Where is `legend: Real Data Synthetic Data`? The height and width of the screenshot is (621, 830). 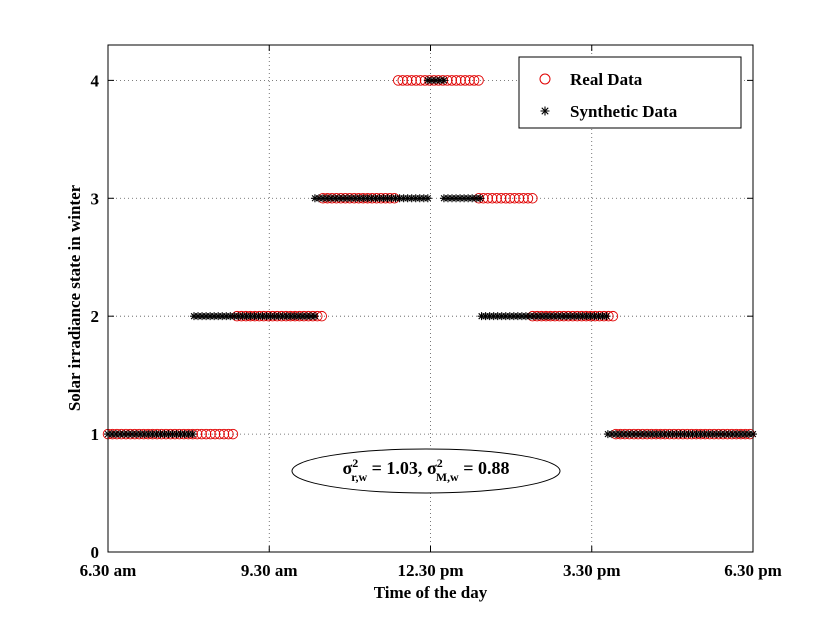 legend: Real Data Synthetic Data is located at coordinates (630, 92).